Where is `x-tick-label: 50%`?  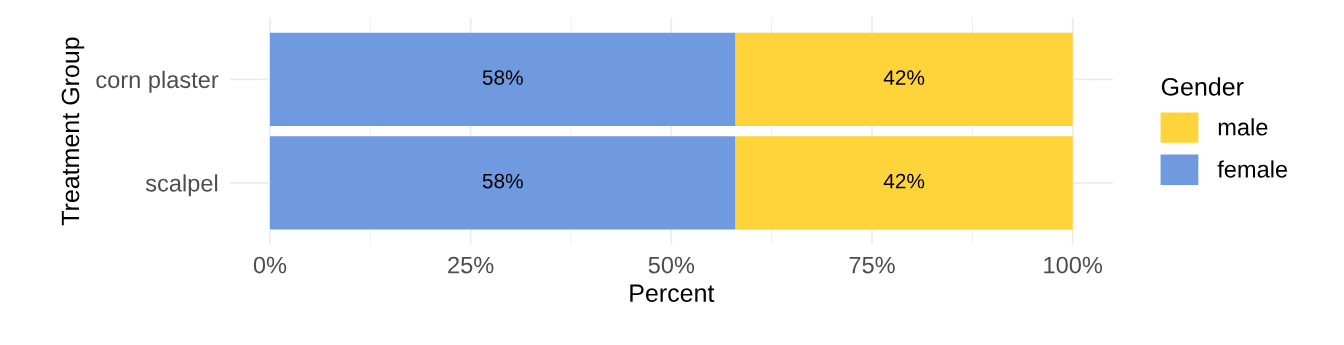
x-tick-label: 50% is located at coordinates (671, 265).